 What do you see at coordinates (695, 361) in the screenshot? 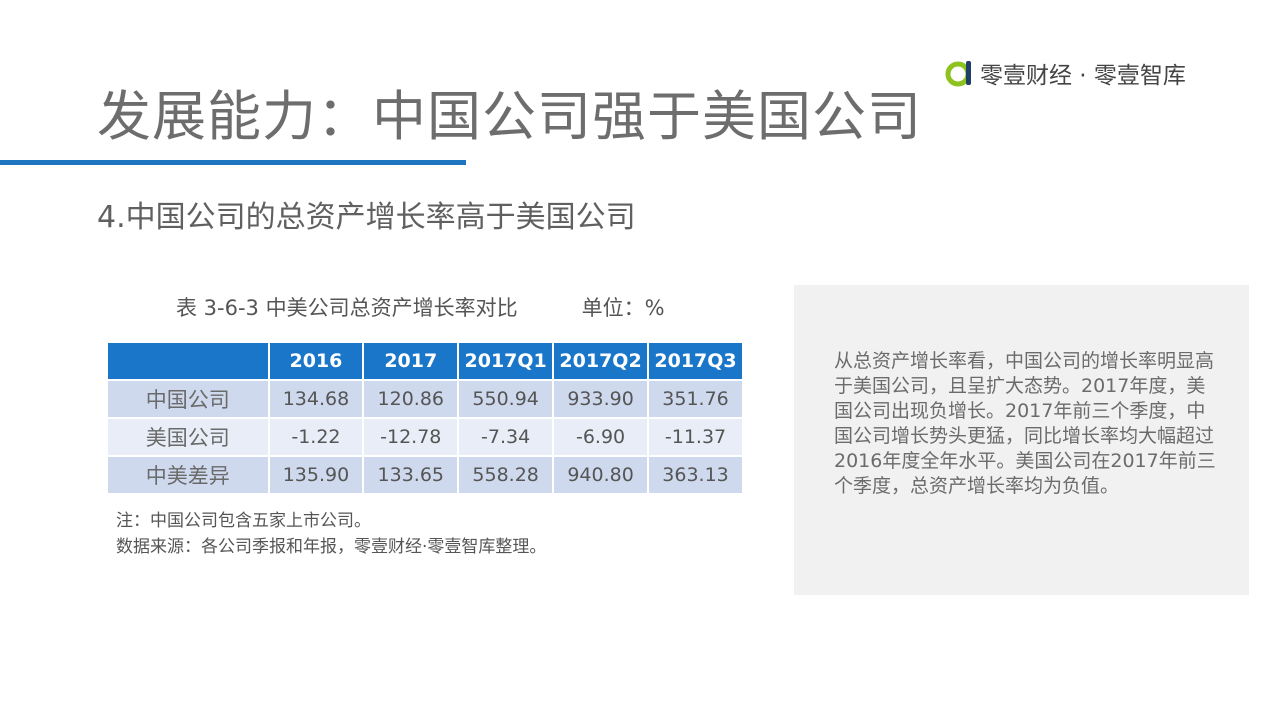
I see `column-header: 2017Q3` at bounding box center [695, 361].